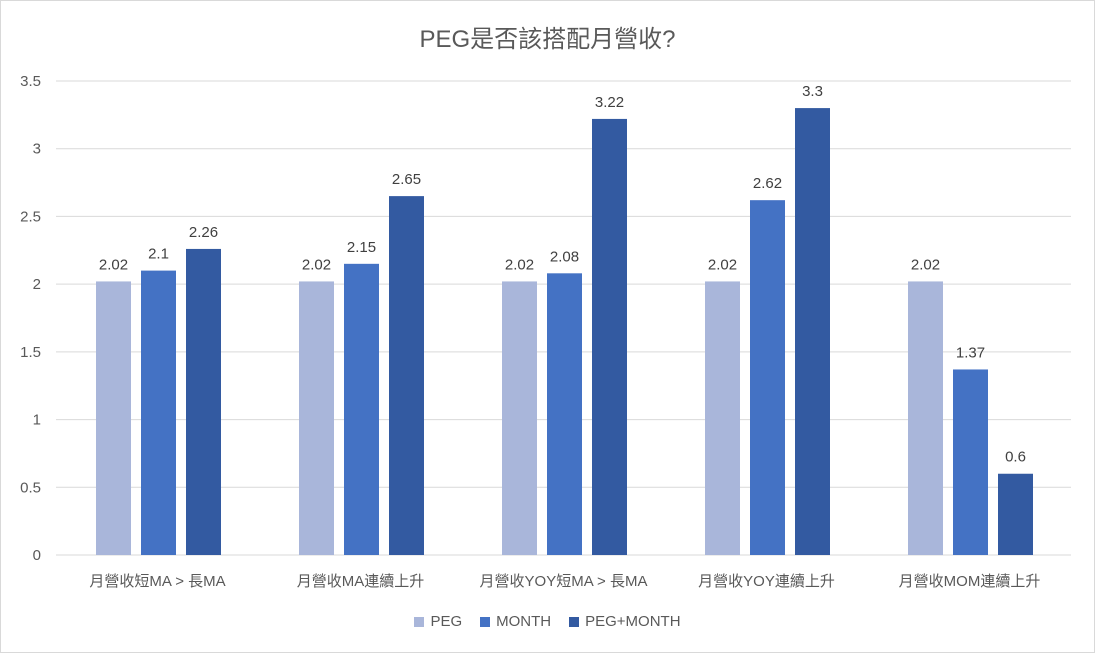 The image size is (1095, 653). I want to click on y-tick-label: 0.5, so click(30, 487).